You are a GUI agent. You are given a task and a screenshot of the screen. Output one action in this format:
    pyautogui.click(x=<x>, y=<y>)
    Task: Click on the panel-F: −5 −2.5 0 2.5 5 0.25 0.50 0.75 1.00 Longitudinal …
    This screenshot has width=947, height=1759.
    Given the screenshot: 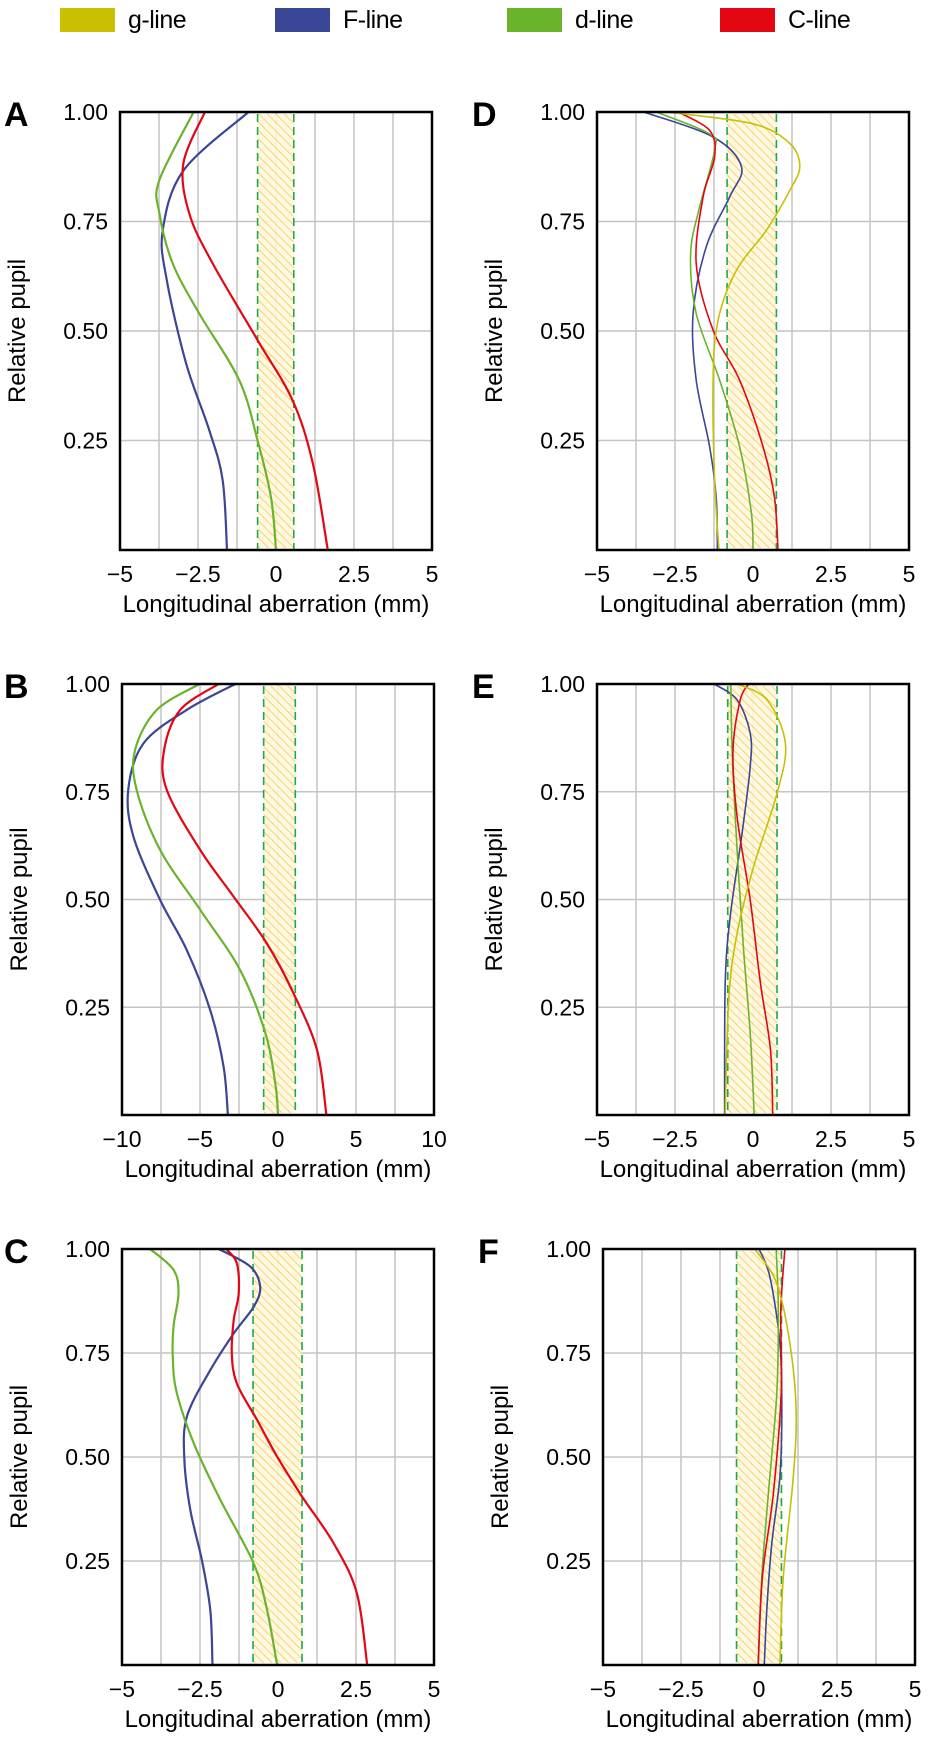 What is the action you would take?
    pyautogui.click(x=699, y=1483)
    